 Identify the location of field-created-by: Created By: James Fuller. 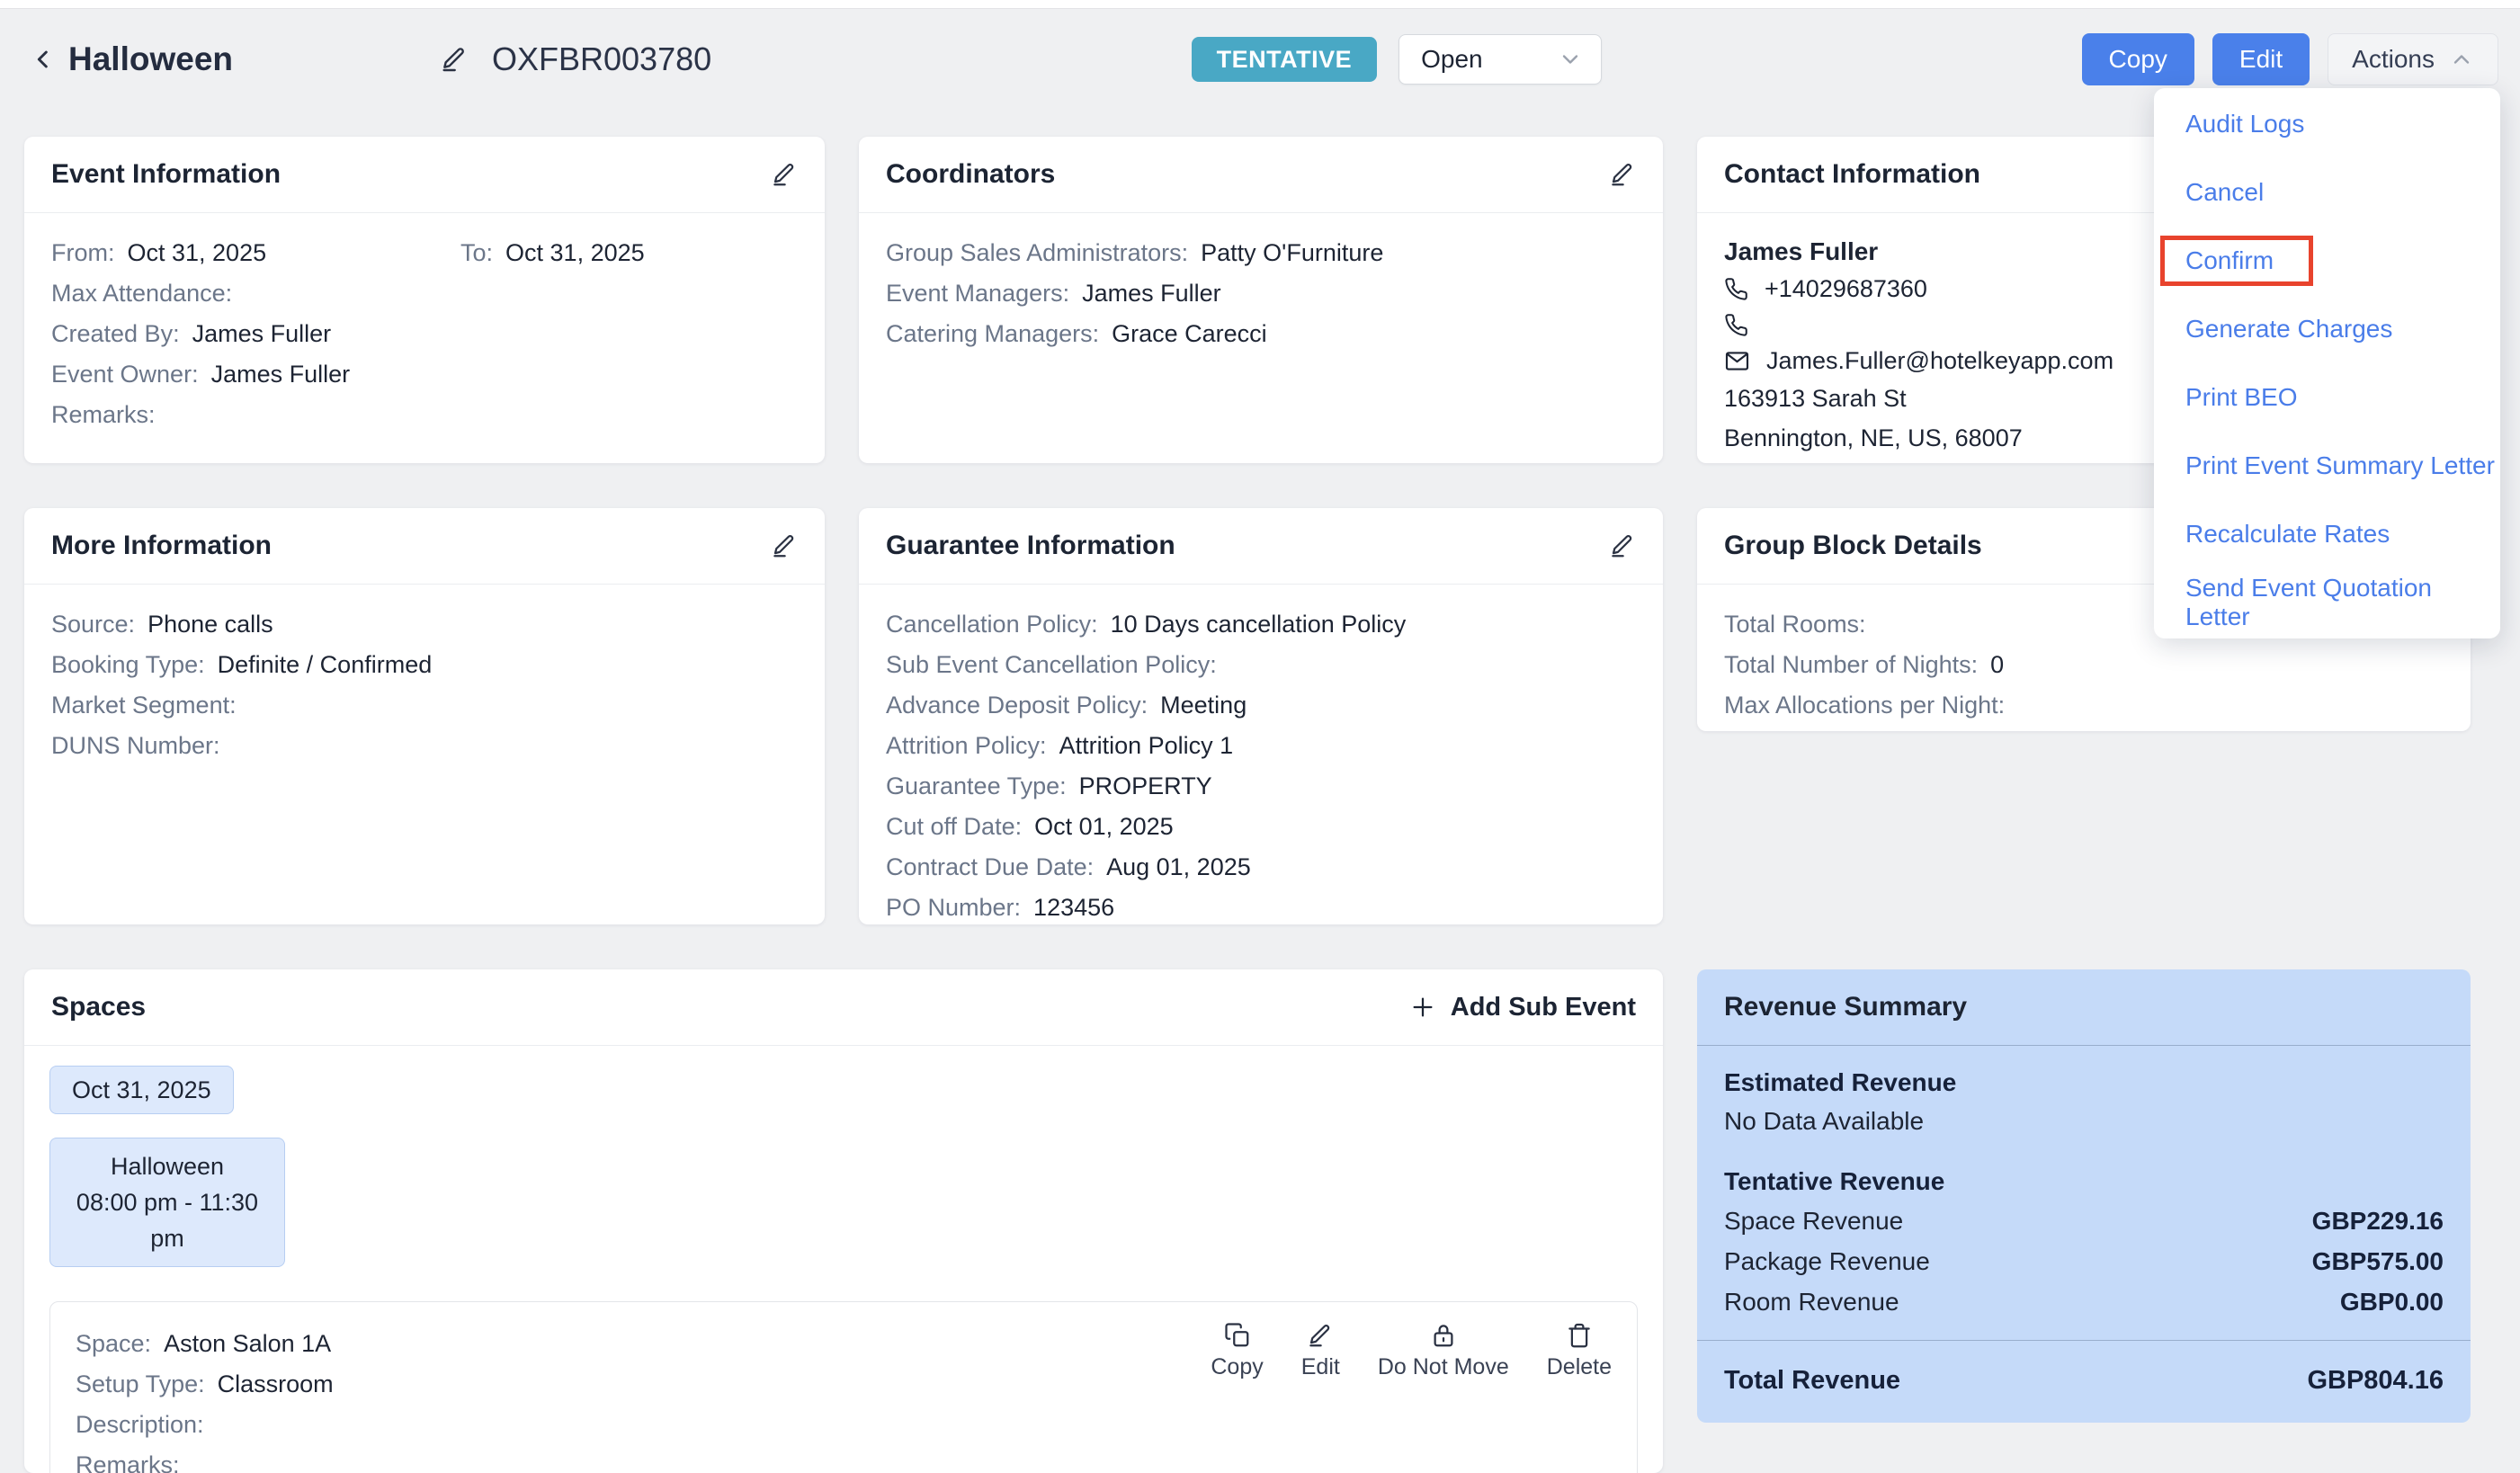
(191, 333).